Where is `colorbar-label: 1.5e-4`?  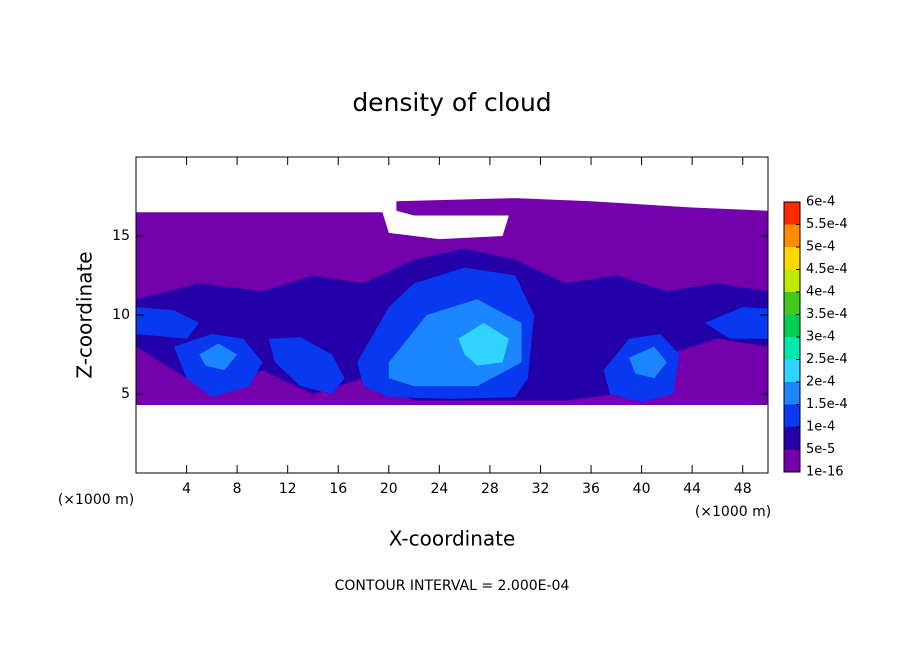 colorbar-label: 1.5e-4 is located at coordinates (827, 404).